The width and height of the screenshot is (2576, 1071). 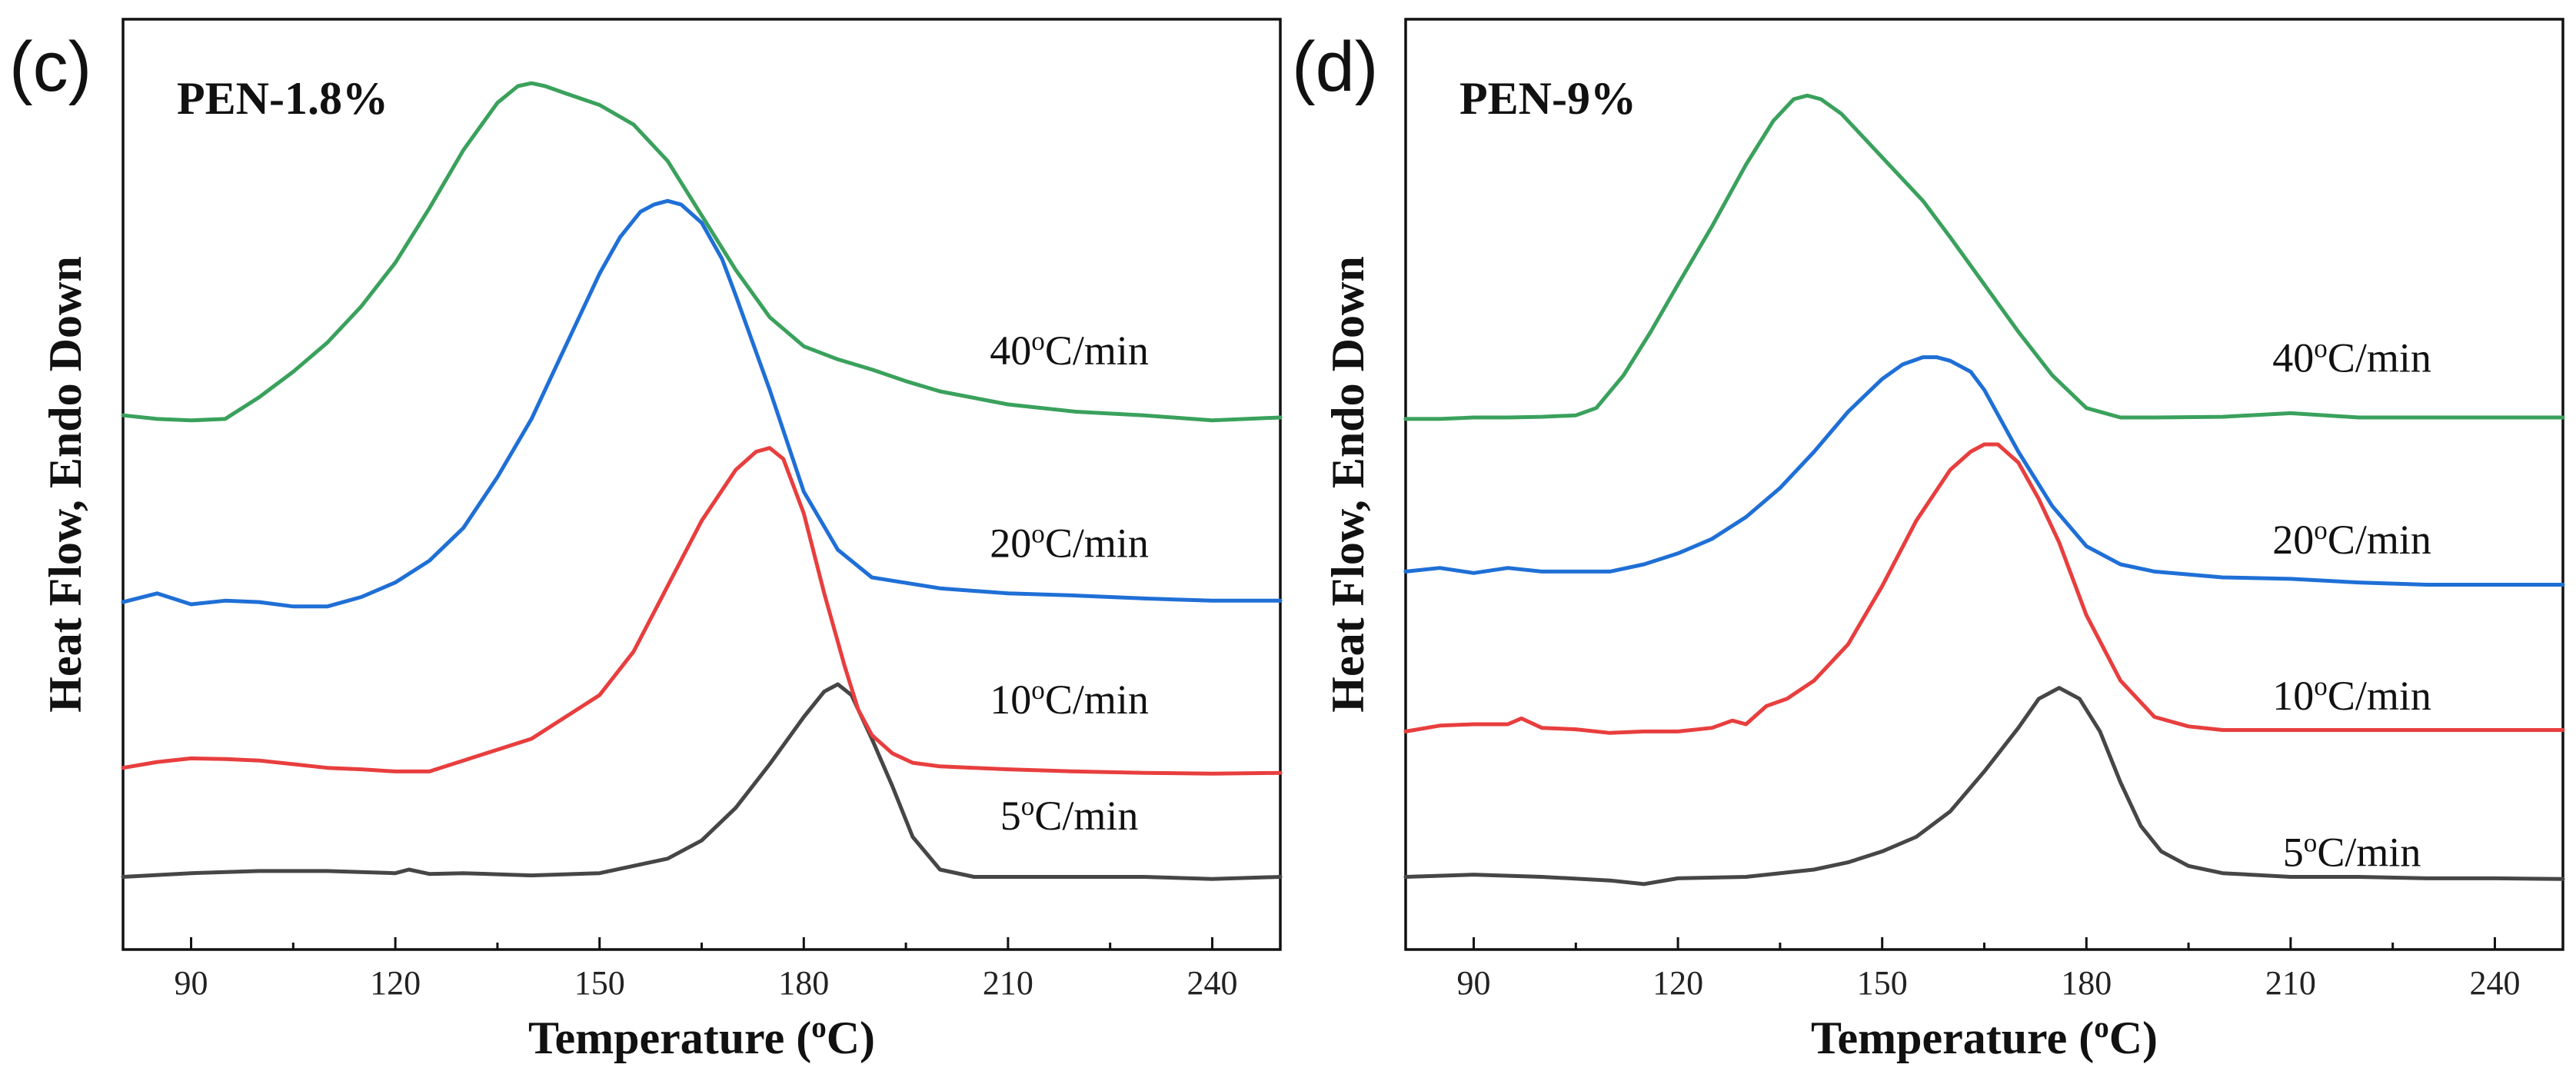 I want to click on curve-d-10c-min, so click(x=1984, y=588).